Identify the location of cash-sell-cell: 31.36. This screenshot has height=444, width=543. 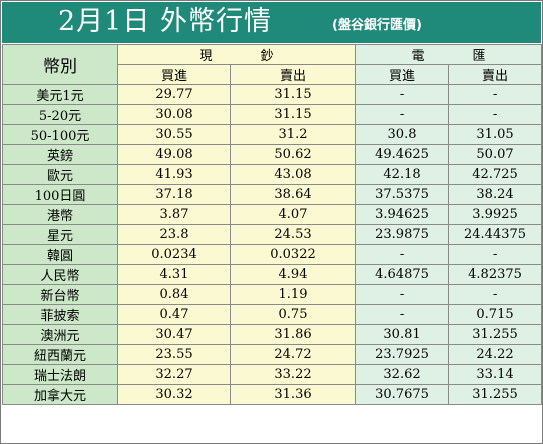
(293, 394).